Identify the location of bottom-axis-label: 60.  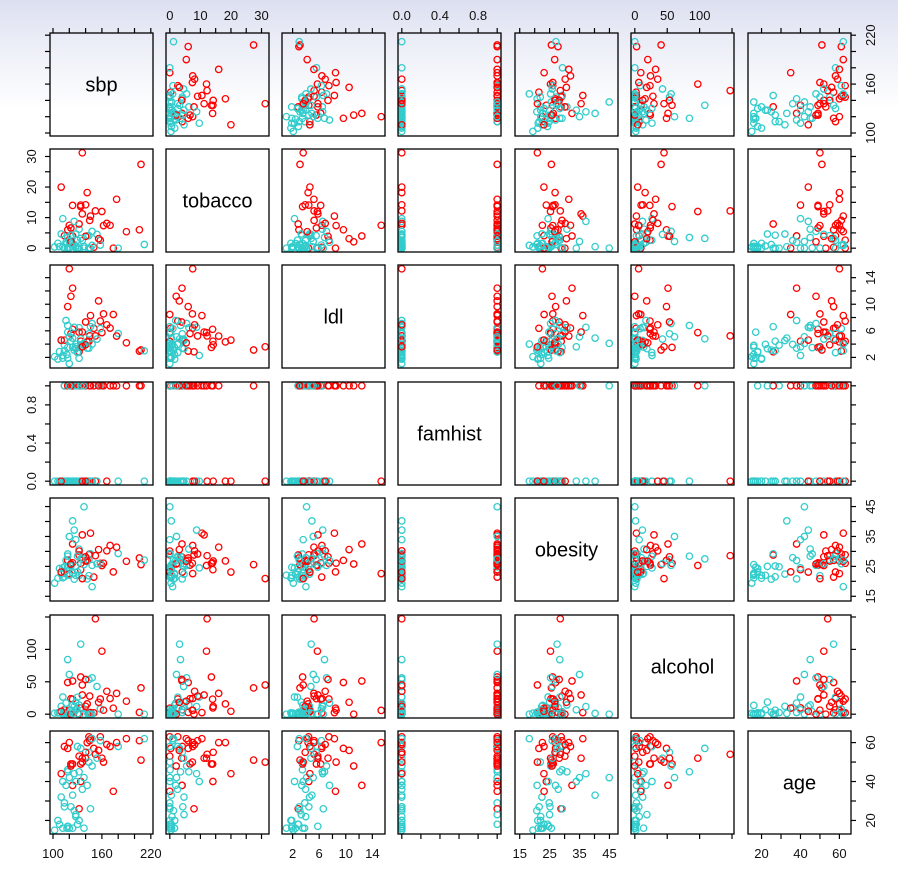
(839, 853).